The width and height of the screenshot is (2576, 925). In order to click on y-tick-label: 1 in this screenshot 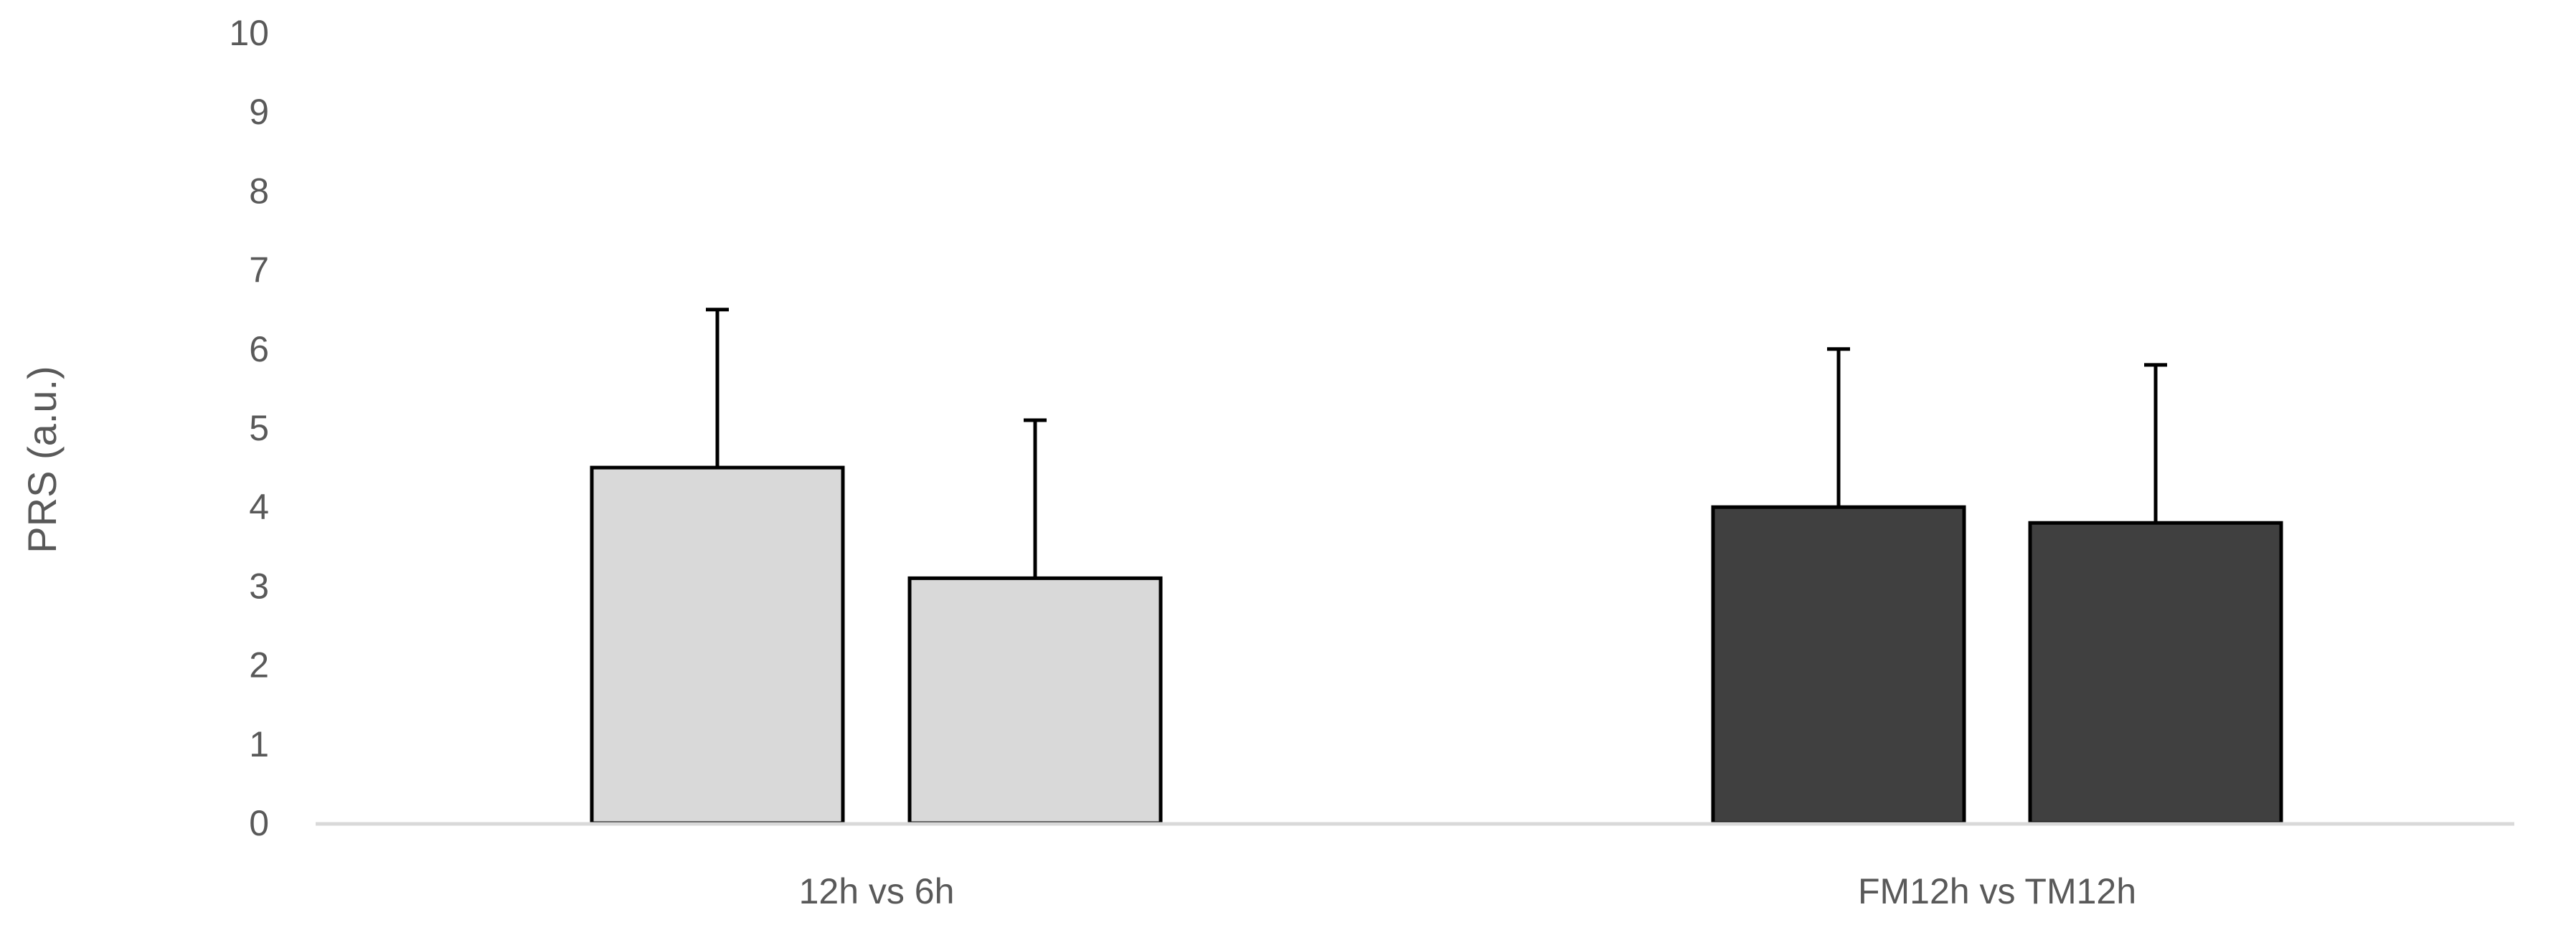, I will do `click(259, 744)`.